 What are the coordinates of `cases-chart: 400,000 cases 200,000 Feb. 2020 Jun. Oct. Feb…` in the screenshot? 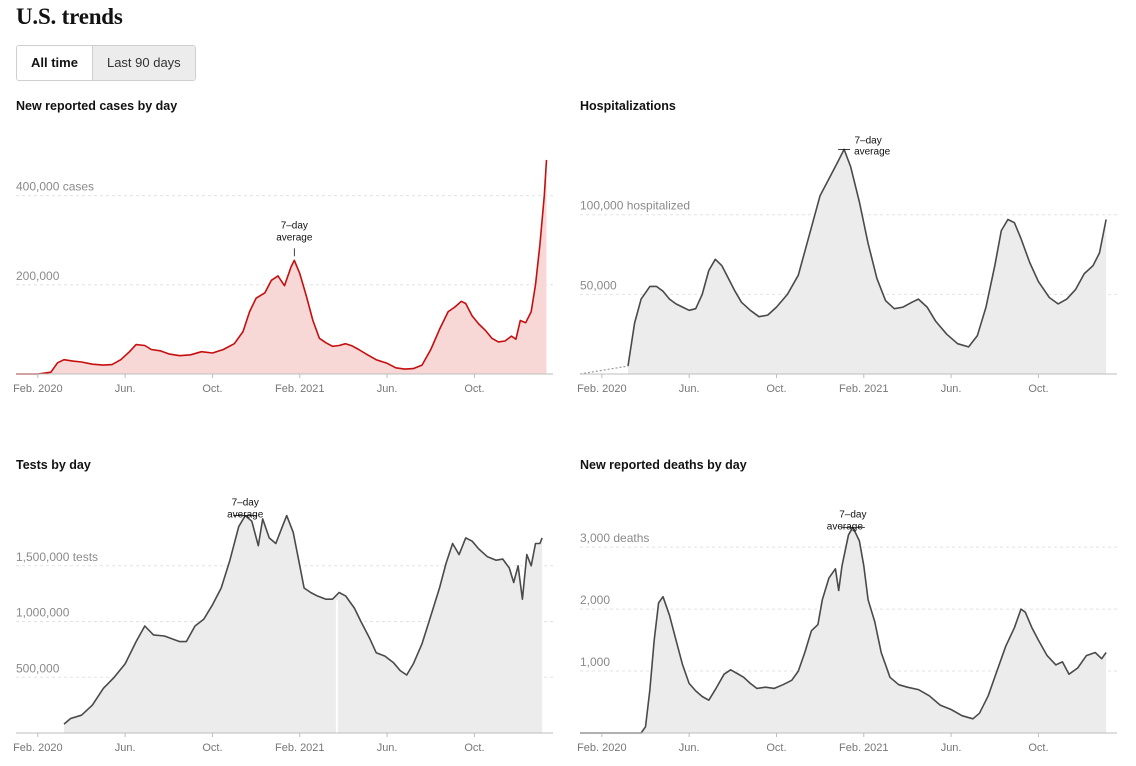 It's located at (283, 277).